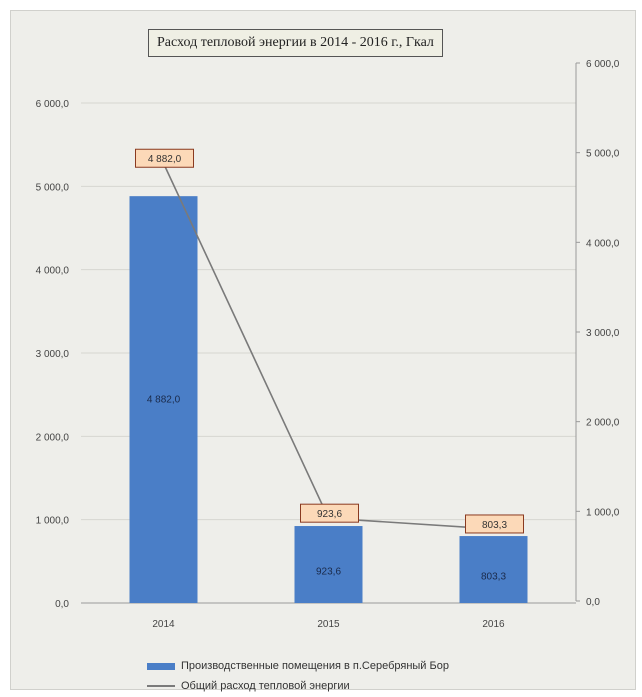  I want to click on legend-bar-swatch, so click(161, 666).